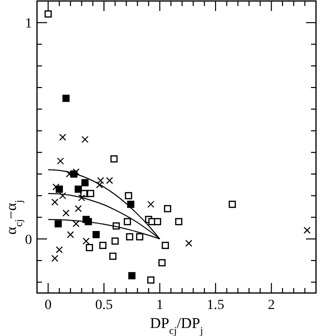  Describe the element at coordinates (215, 305) in the screenshot. I see `x-tick-label: 1.5` at that location.